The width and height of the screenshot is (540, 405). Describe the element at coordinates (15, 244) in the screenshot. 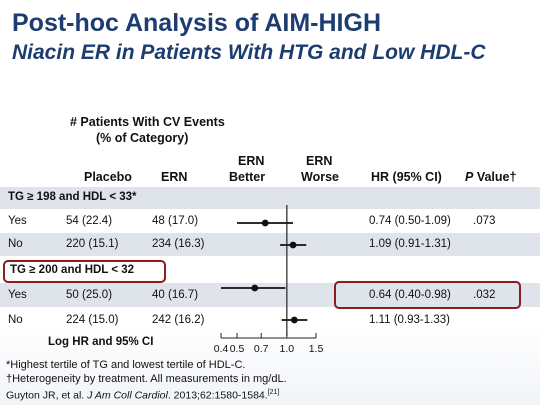

I see `row-label-g1-no: No` at that location.